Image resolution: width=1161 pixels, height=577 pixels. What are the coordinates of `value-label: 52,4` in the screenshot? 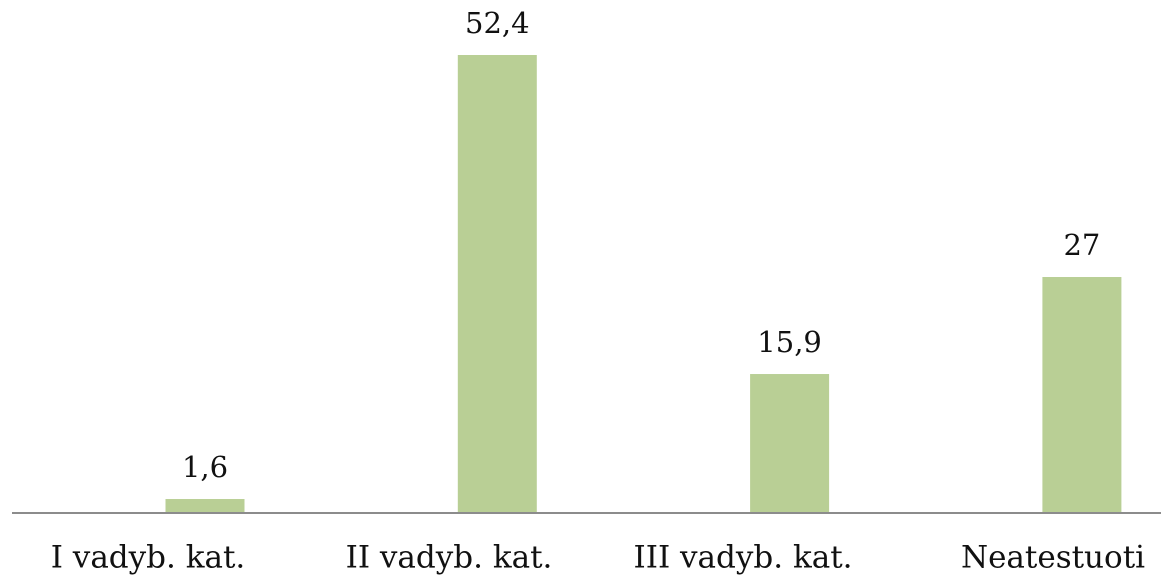 It's located at (497, 23).